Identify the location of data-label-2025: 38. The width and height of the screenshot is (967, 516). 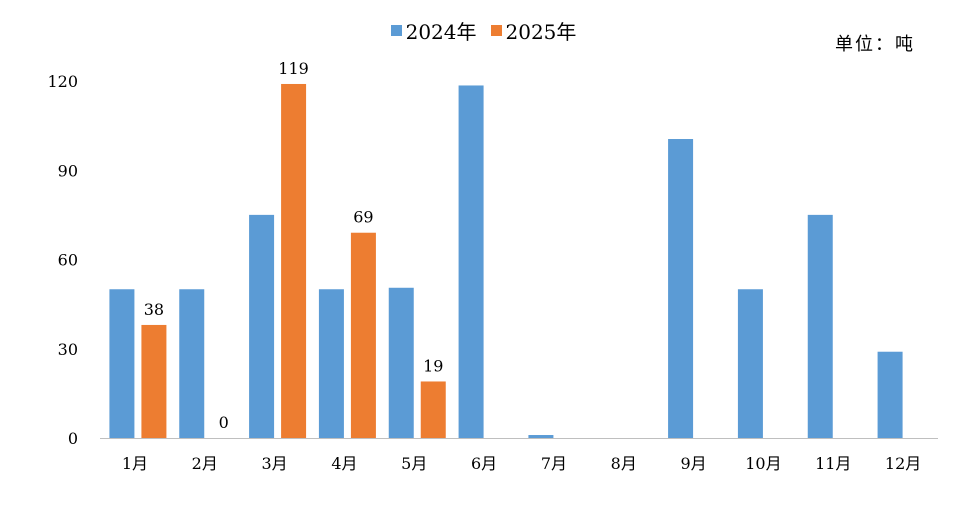
(154, 309).